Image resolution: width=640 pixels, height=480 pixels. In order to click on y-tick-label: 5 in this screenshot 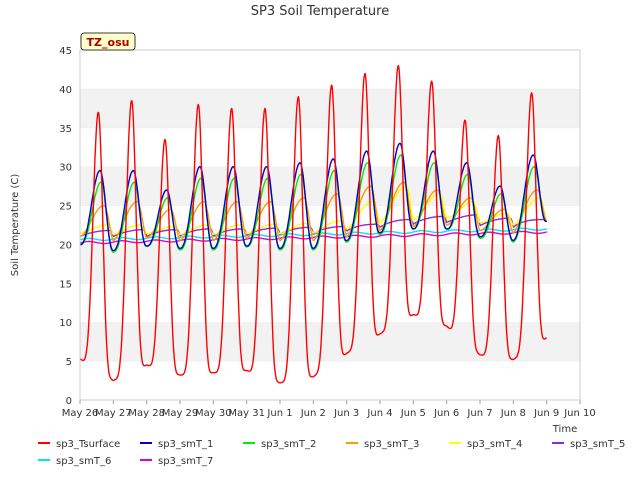, I will do `click(69, 362)`.